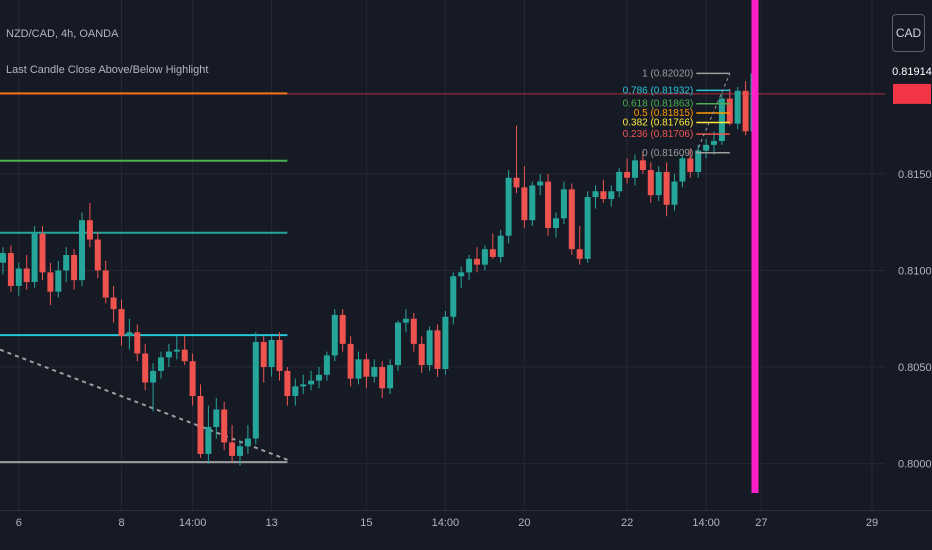 This screenshot has height=550, width=932. Describe the element at coordinates (912, 93) in the screenshot. I see `last-price-badge-bg` at that location.